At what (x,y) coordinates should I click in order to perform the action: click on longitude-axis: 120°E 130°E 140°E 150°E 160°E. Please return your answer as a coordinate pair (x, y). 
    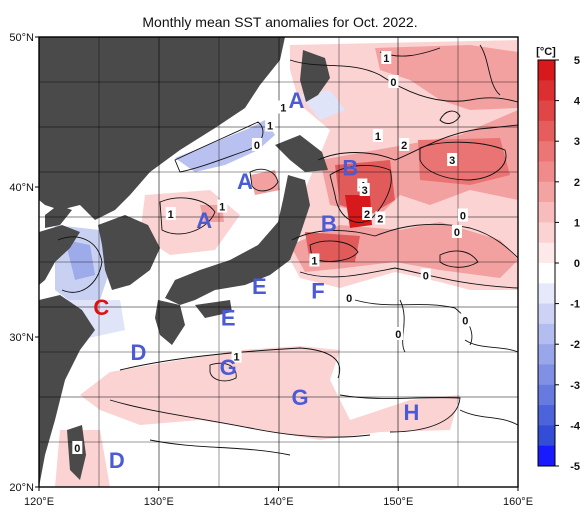
    Looking at the image, I should click on (278, 497).